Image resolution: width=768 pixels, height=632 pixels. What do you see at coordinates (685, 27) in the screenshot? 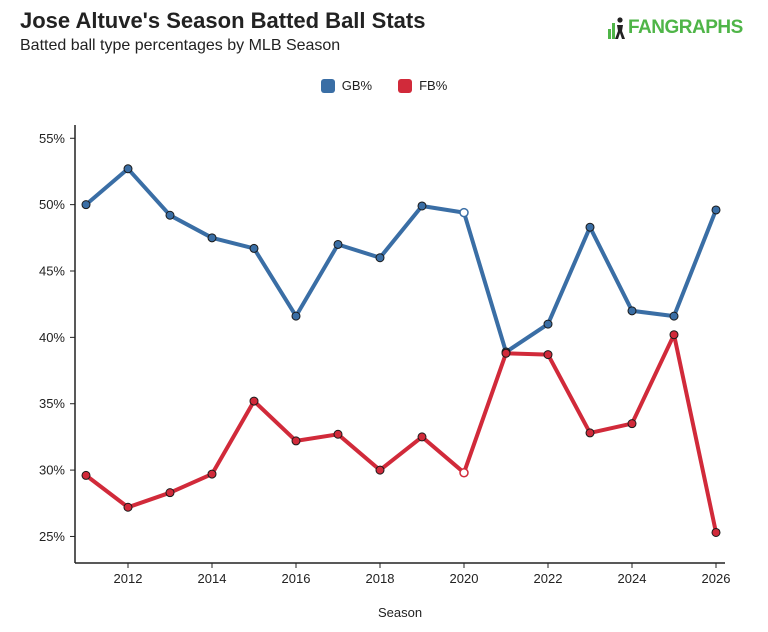
I see `fangraphs-logo-text: FANGRAPHS` at bounding box center [685, 27].